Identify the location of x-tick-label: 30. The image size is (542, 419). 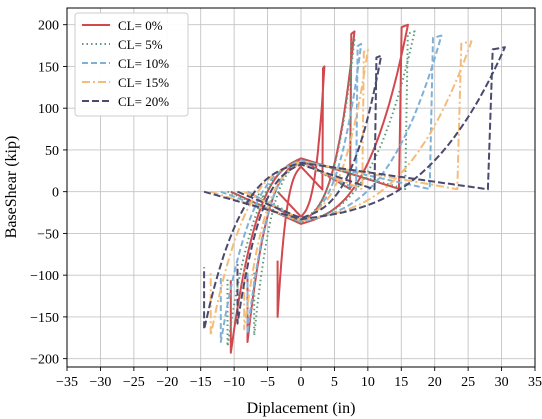
(502, 382).